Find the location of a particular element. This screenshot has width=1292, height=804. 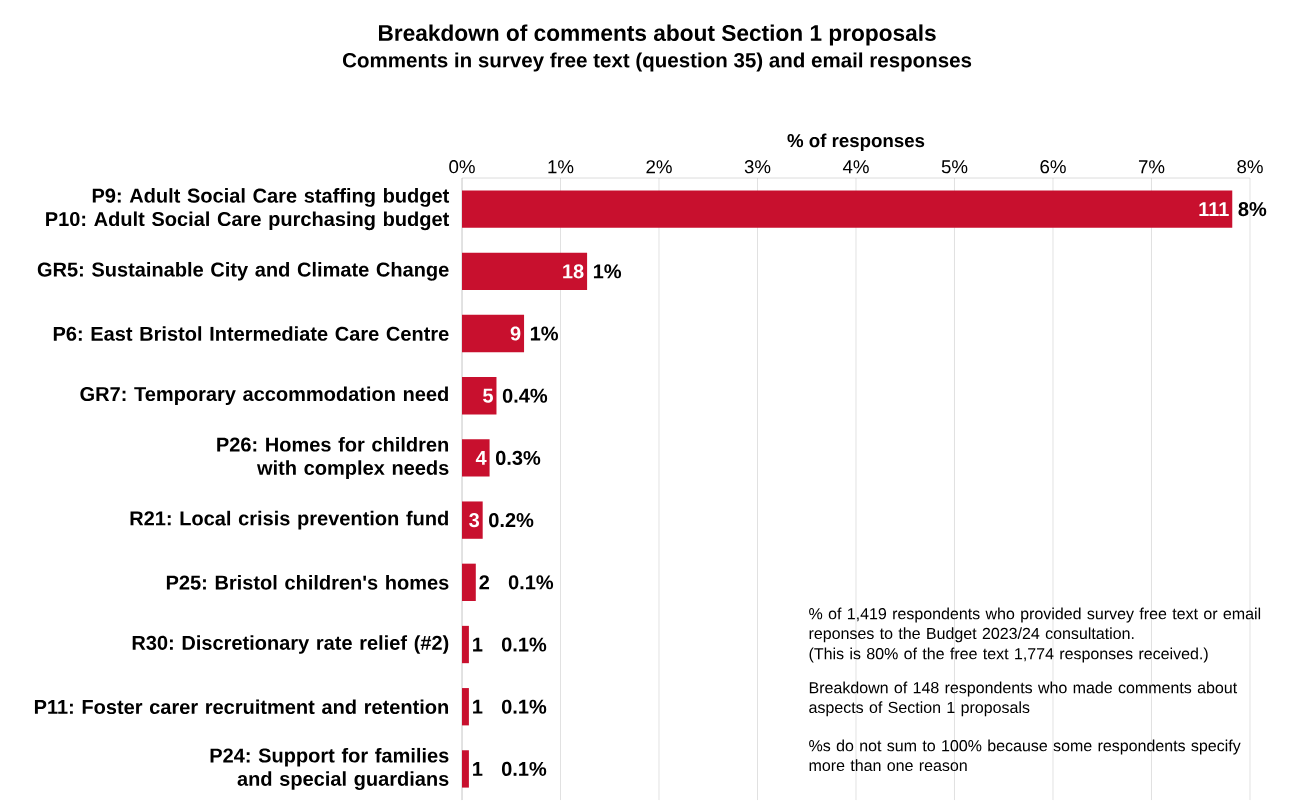

y-tick-label: P11: Foster carer recruitment and retention is located at coordinates (241, 707).